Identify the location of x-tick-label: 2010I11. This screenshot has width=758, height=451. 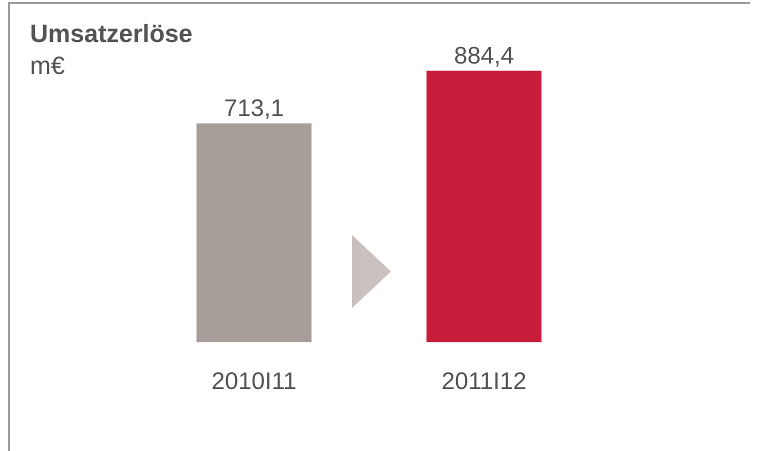
(254, 382).